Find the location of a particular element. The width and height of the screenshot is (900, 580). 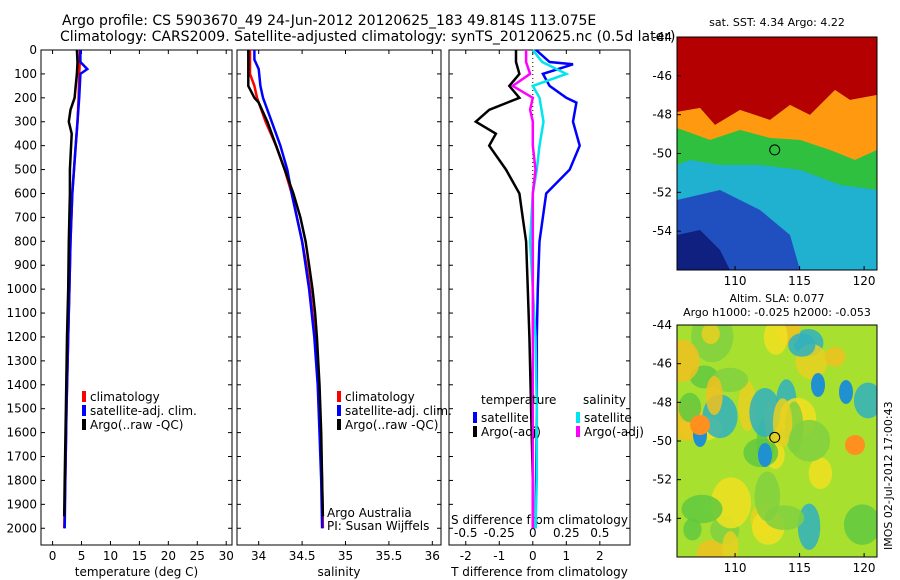

x-axis-label: T difference from climatology is located at coordinates (539, 572).